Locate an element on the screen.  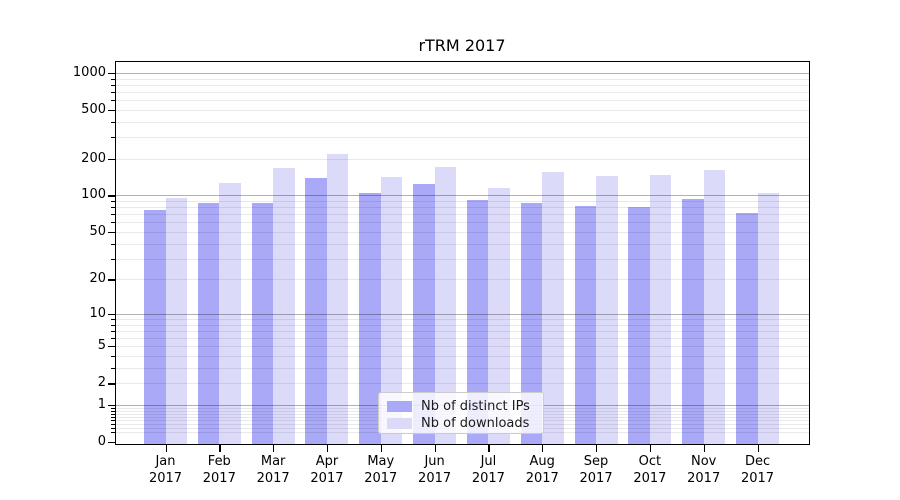
bar-downloads-nov is located at coordinates (714, 307).